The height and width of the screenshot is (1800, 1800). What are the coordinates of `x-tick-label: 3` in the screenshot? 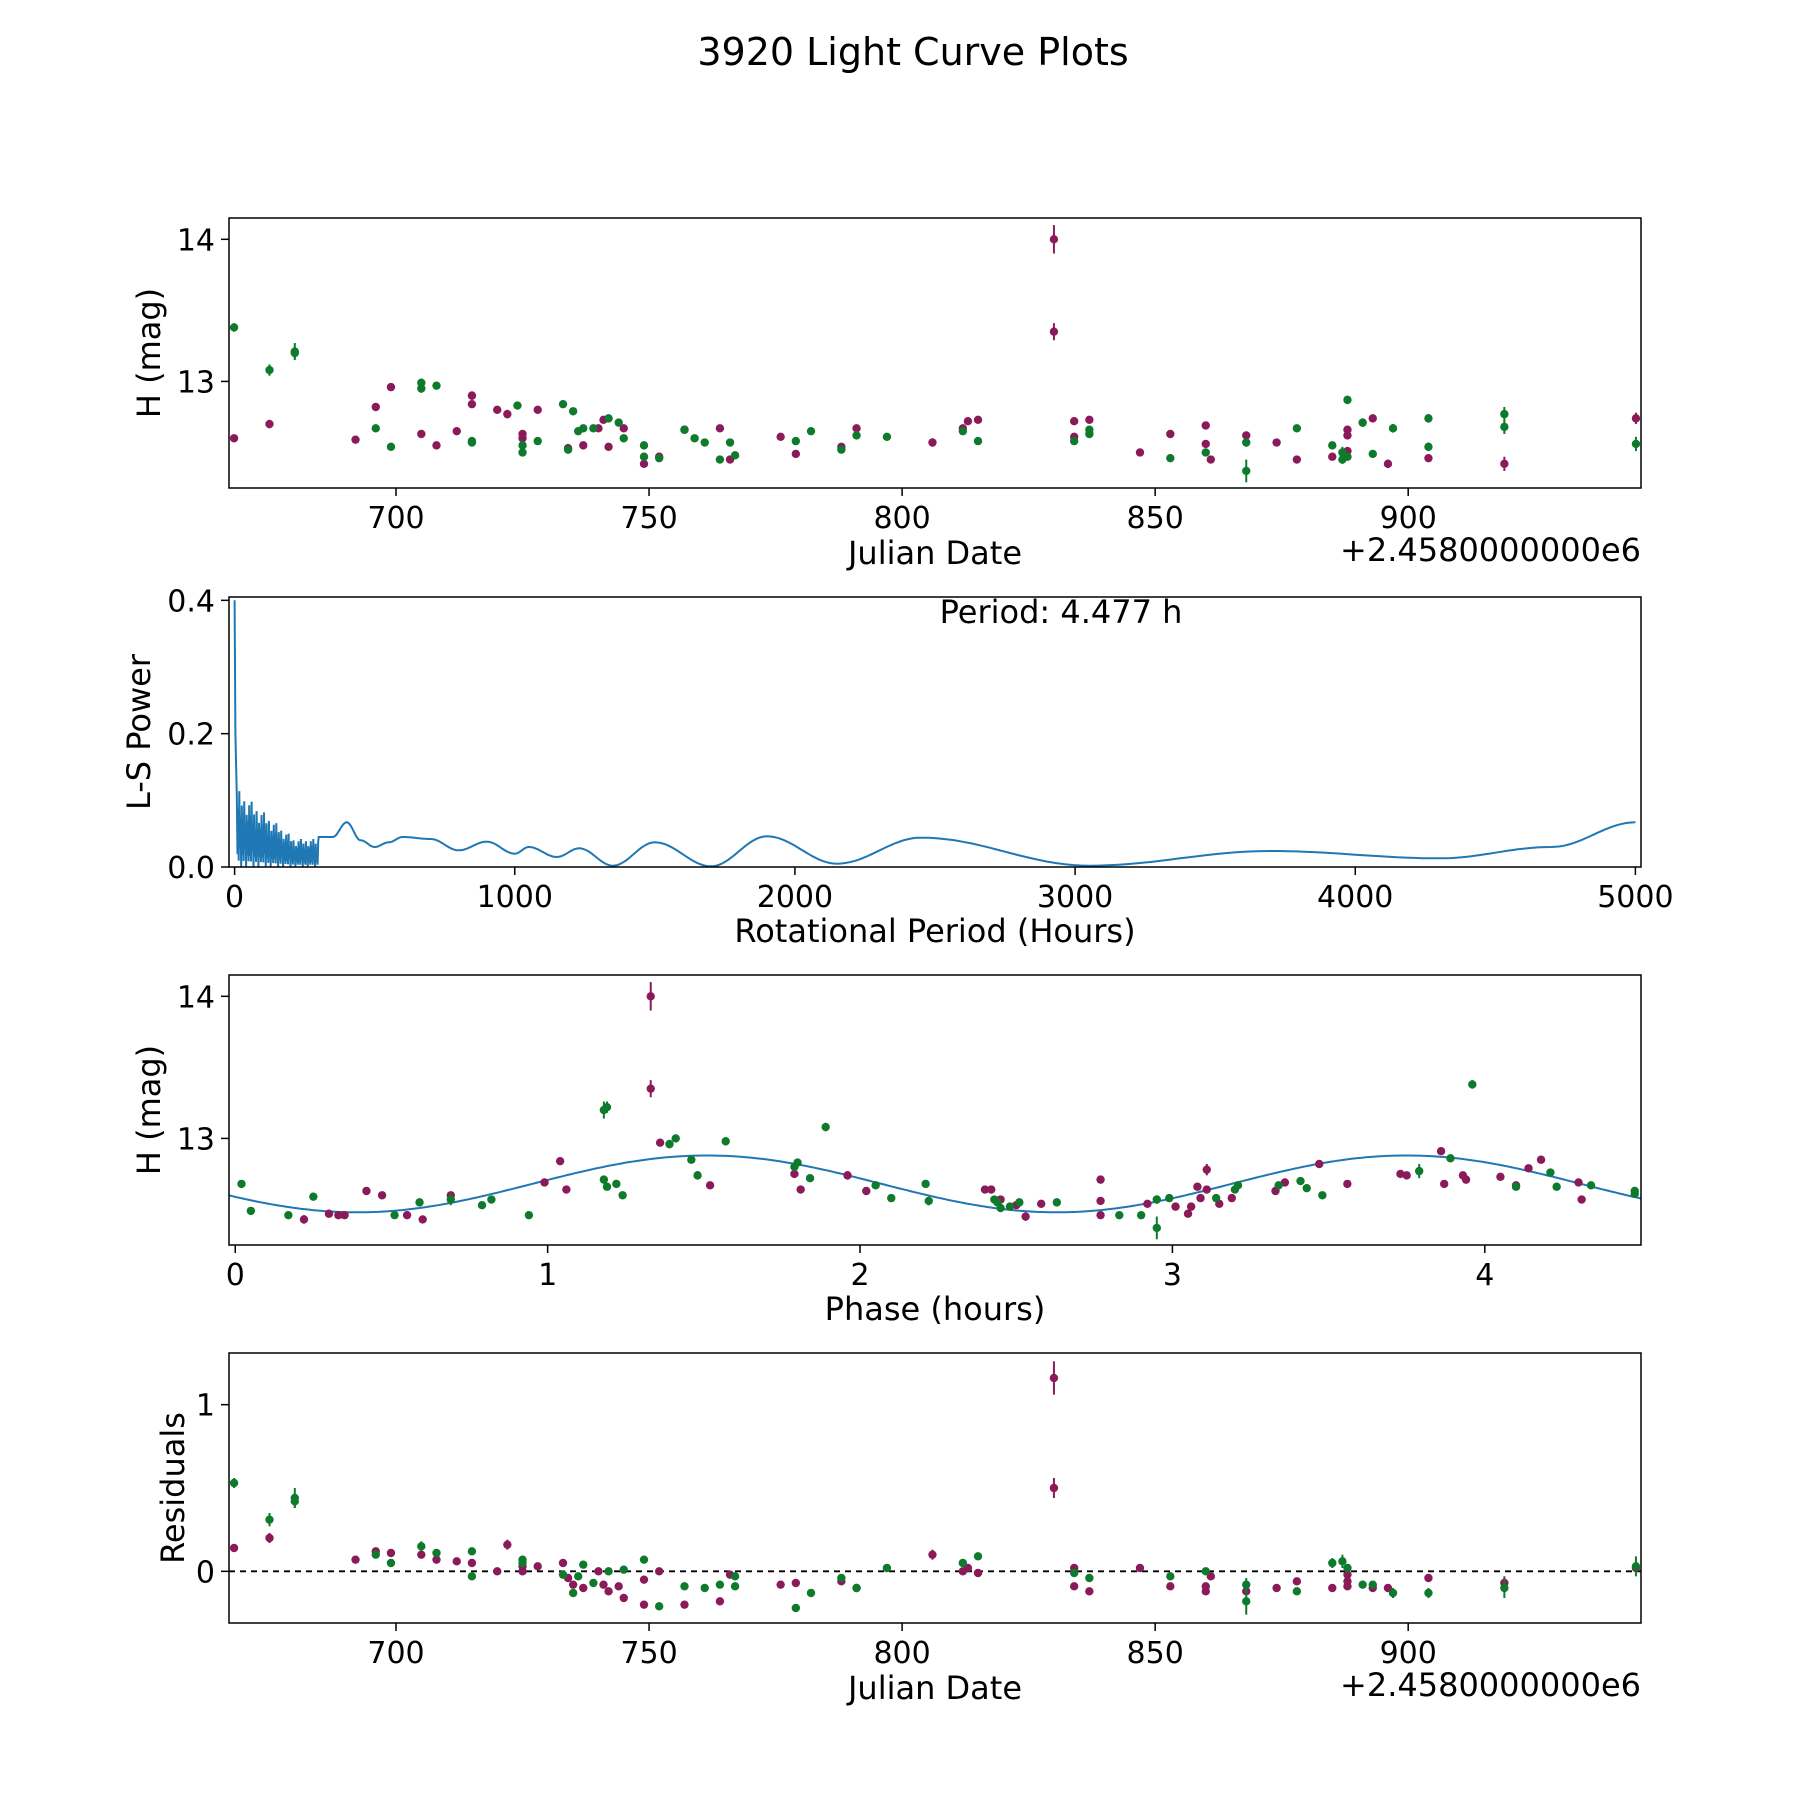 It's located at (1172, 1275).